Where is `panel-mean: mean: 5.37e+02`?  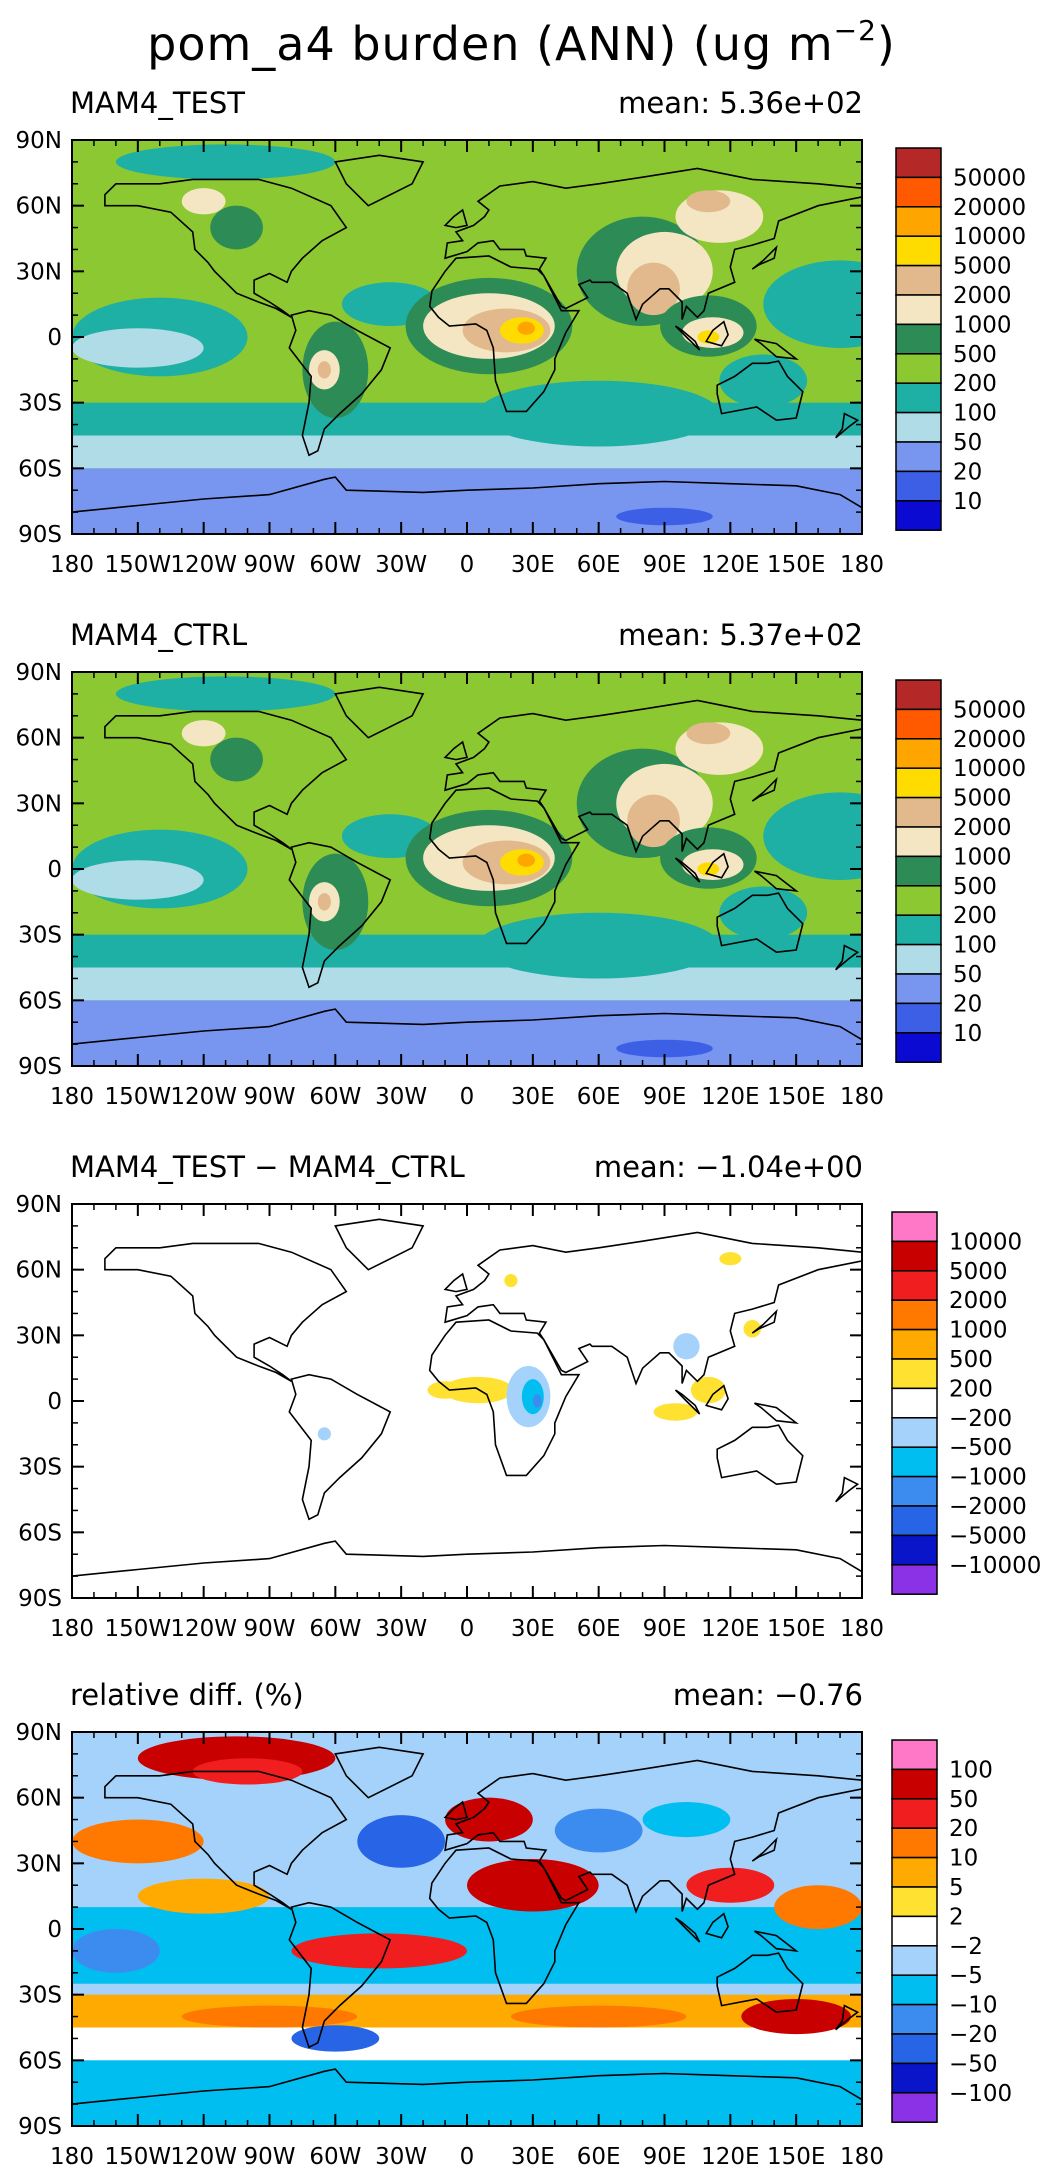
panel-mean: mean: 5.37e+02 is located at coordinates (740, 635).